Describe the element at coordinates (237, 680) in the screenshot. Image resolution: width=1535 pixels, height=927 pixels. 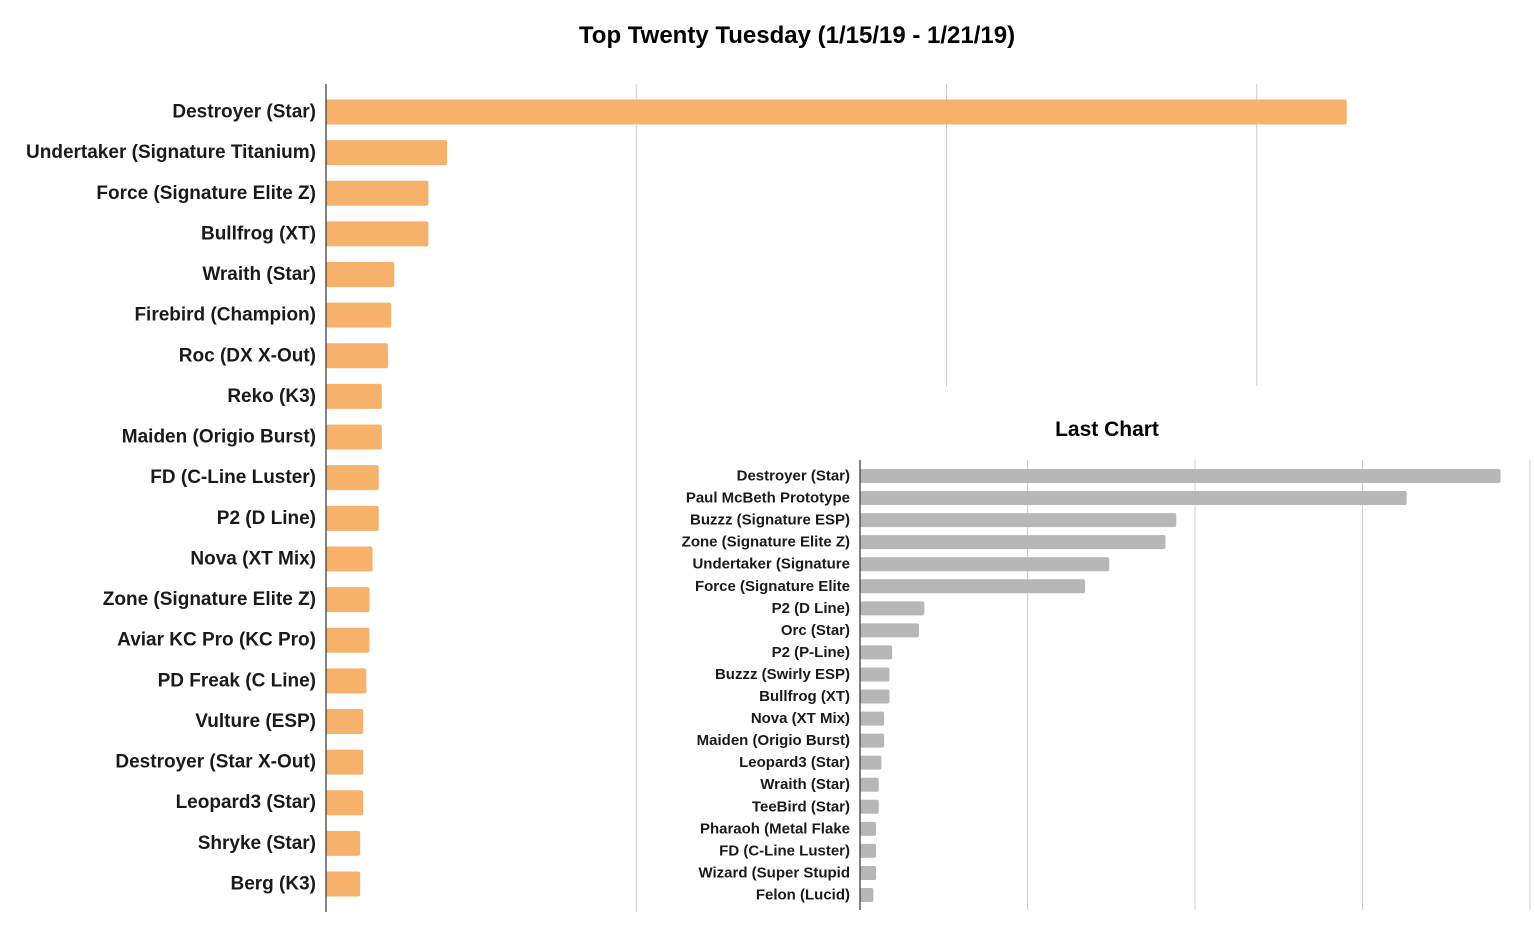
I see `main-category-label: PD Freak (C Line)` at that location.